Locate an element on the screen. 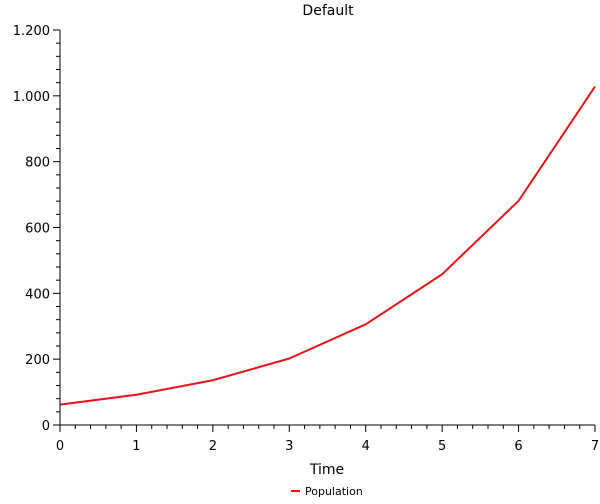 This screenshot has height=504, width=600. x-axis-label: Time is located at coordinates (326, 470).